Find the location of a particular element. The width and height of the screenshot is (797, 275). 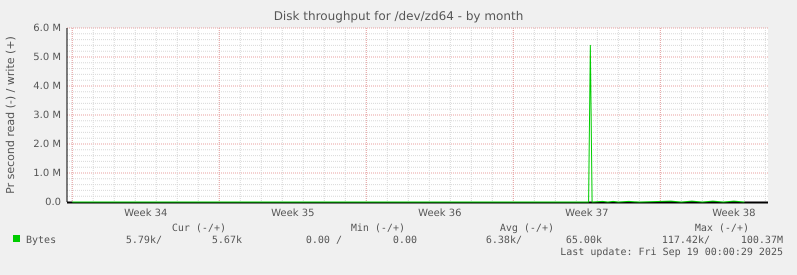

y-tick-label: 3.0 M is located at coordinates (47, 116).